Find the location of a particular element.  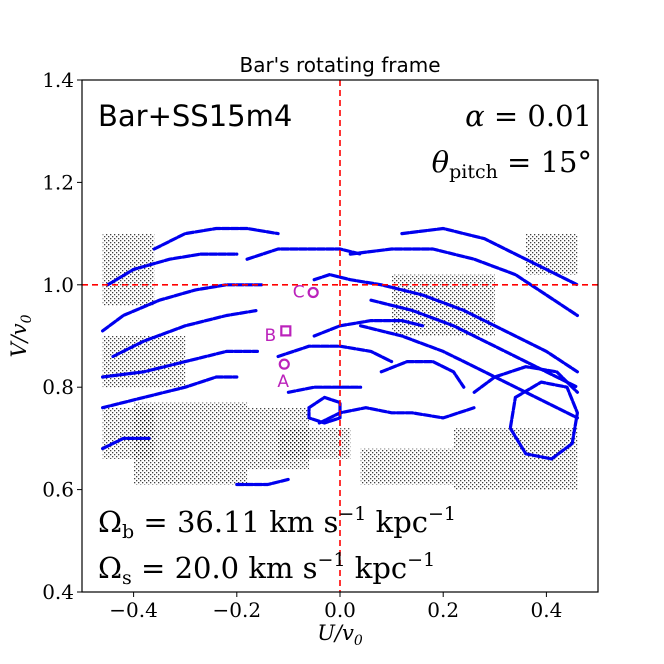

y-tick-label-1: 0.6 is located at coordinates (58, 490).